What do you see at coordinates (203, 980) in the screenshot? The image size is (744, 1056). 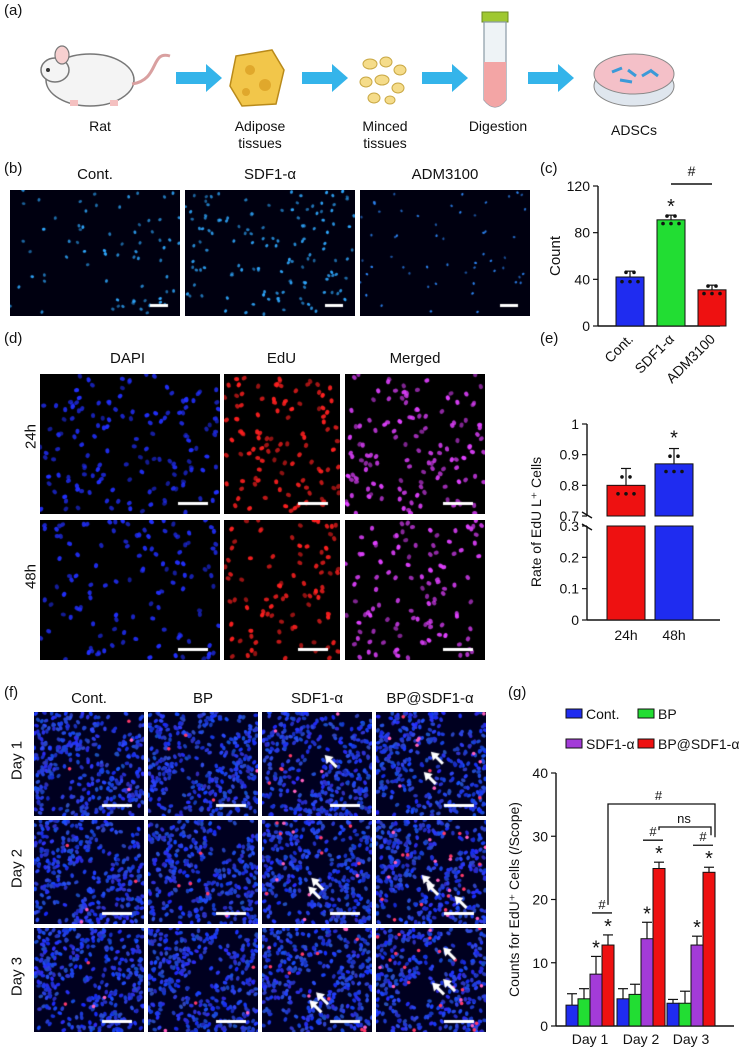 I see `micrograph-f-bp-day3` at bounding box center [203, 980].